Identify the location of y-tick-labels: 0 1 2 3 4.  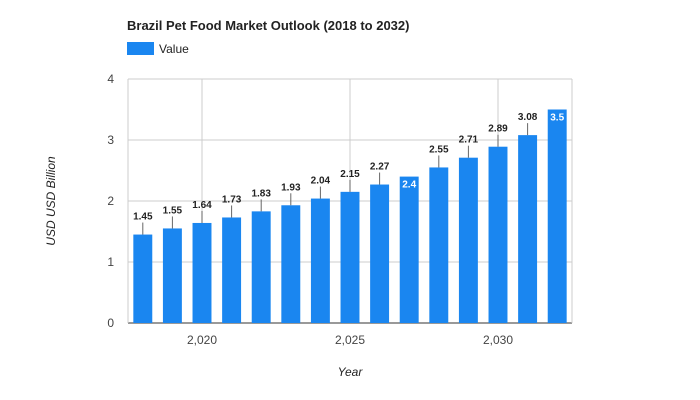
(110, 201).